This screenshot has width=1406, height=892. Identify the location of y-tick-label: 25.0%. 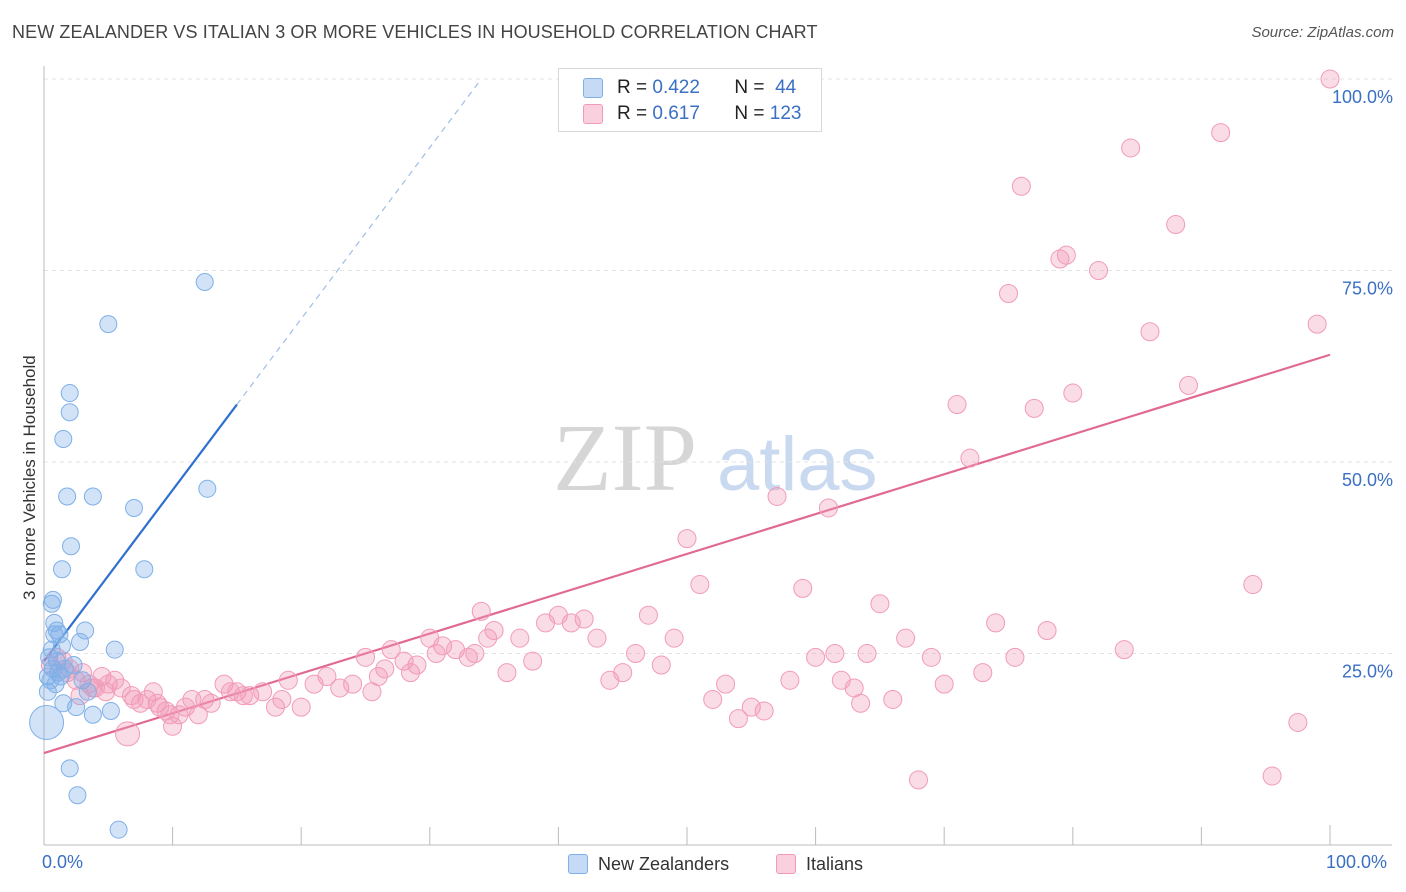
(1367, 672).